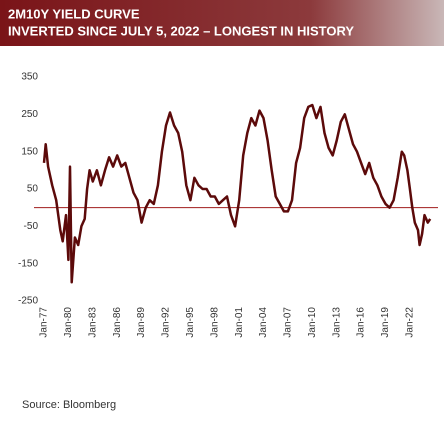 The image size is (444, 424). What do you see at coordinates (33, 189) in the screenshot?
I see `y-tick-label: 50` at bounding box center [33, 189].